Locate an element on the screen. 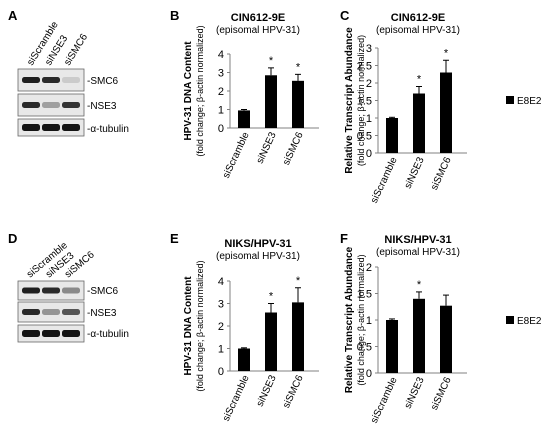 The height and width of the screenshot is (441, 550). panel-letter-d: D is located at coordinates (12, 238).